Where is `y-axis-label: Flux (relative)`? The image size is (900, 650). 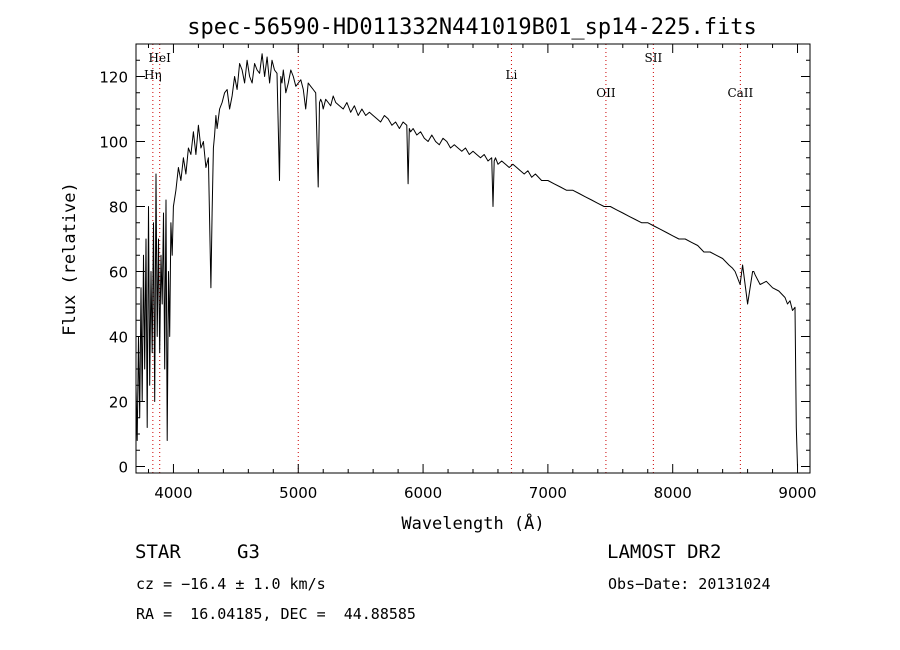 y-axis-label: Flux (relative) is located at coordinates (70, 259).